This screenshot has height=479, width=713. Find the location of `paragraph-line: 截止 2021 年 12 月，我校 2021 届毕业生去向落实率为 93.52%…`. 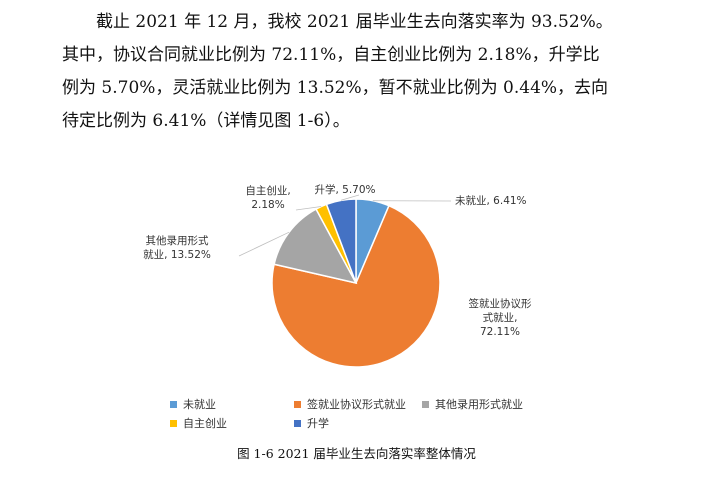

paragraph-line: 截止 2021 年 12 月，我校 2021 届毕业生去向落实率为 93.52%… is located at coordinates (354, 22).